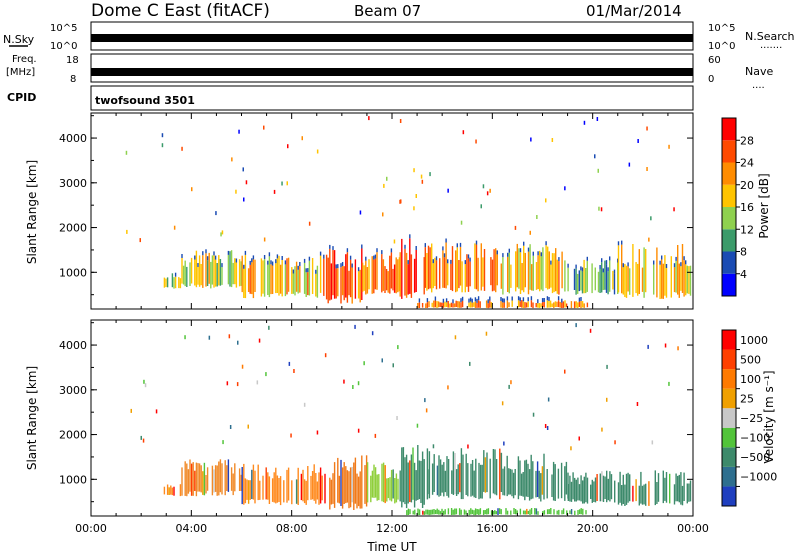 The image size is (800, 554). What do you see at coordinates (73, 183) in the screenshot?
I see `y-tick-label: 3000` at bounding box center [73, 183].